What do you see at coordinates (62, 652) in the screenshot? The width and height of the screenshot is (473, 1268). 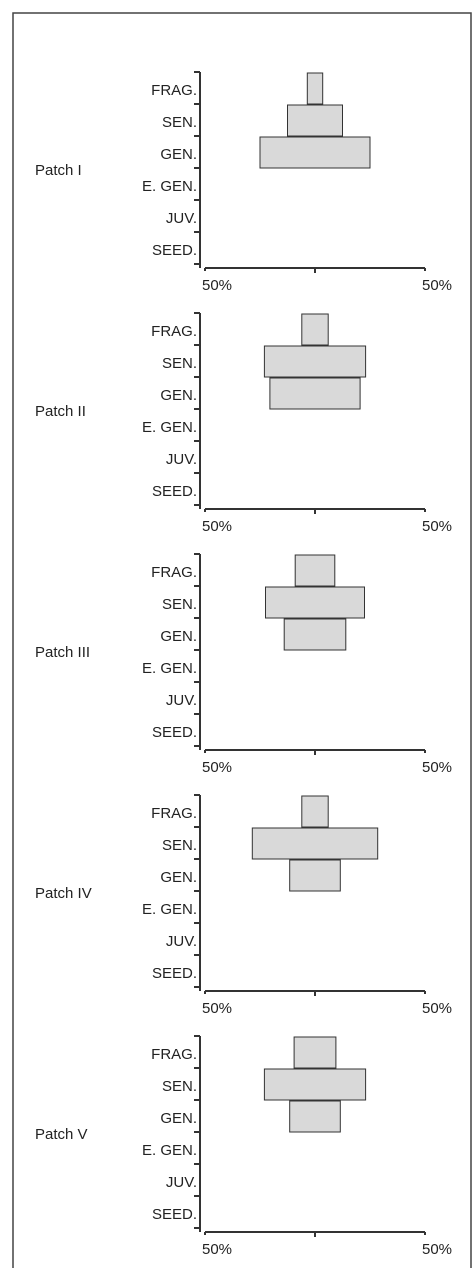 I see `panel-label: Patch III` at bounding box center [62, 652].